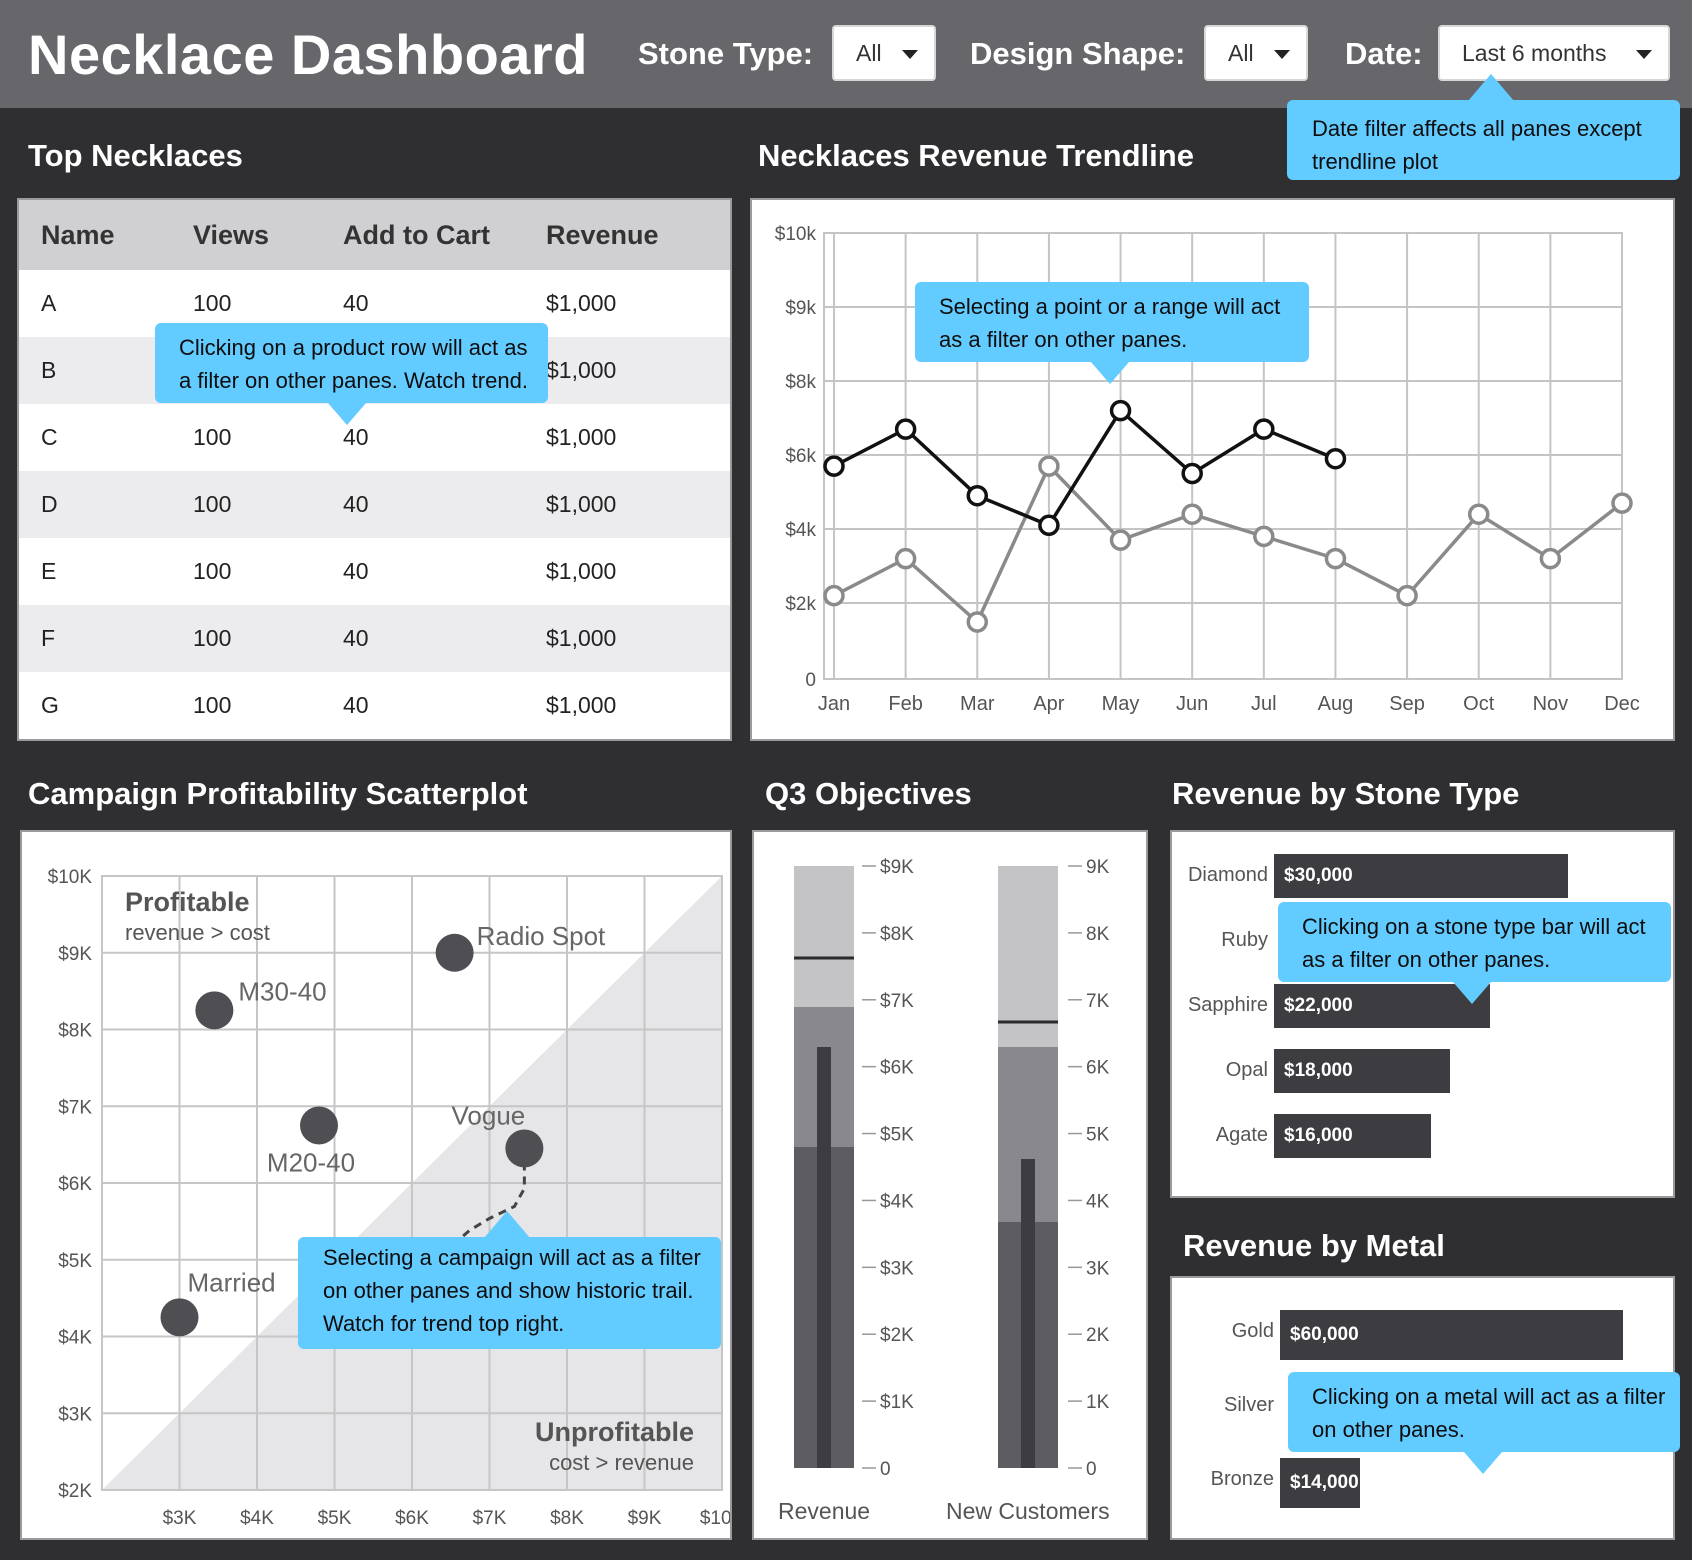 Image resolution: width=1692 pixels, height=1560 pixels. I want to click on x-tick-label: Oct, so click(1479, 704).